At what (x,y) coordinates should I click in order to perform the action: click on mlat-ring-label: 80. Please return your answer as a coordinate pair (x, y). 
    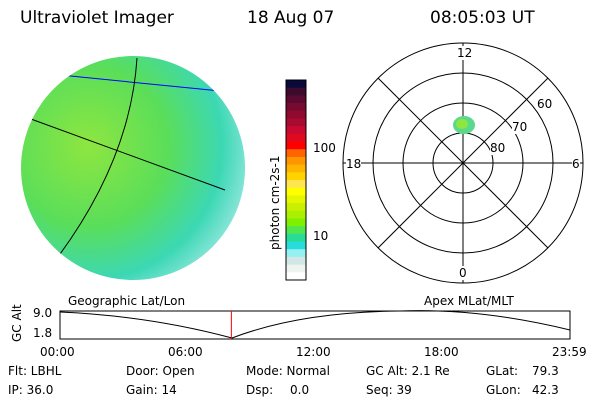
    Looking at the image, I should click on (498, 148).